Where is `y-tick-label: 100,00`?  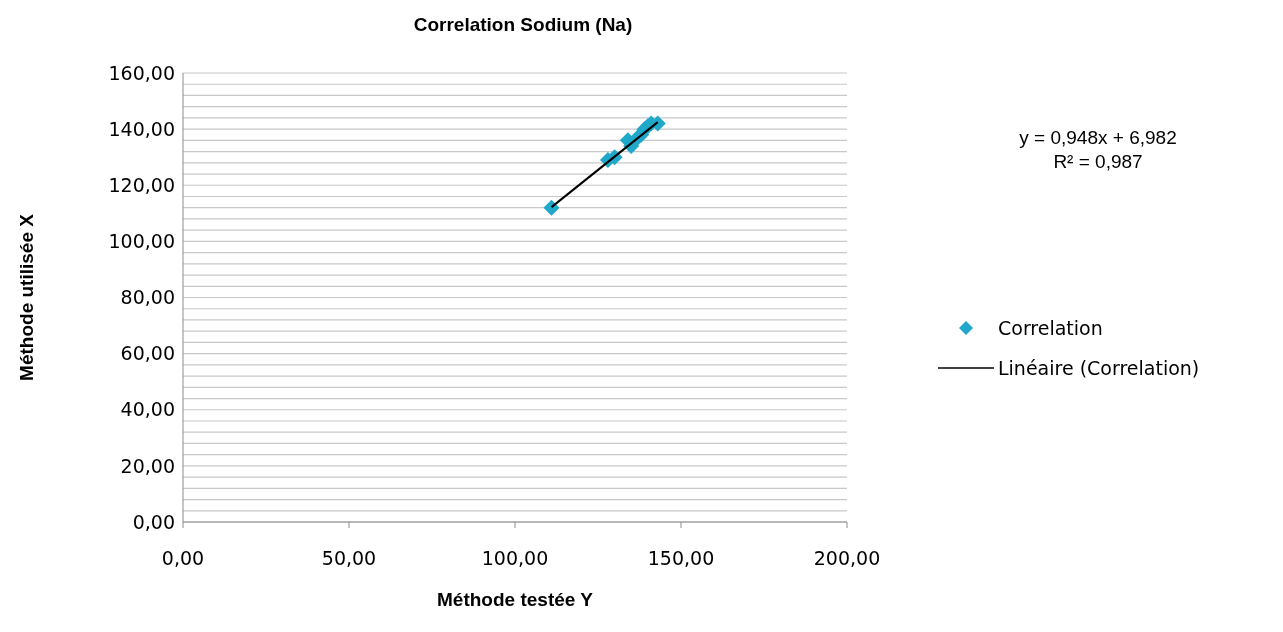
y-tick-label: 100,00 is located at coordinates (141, 241).